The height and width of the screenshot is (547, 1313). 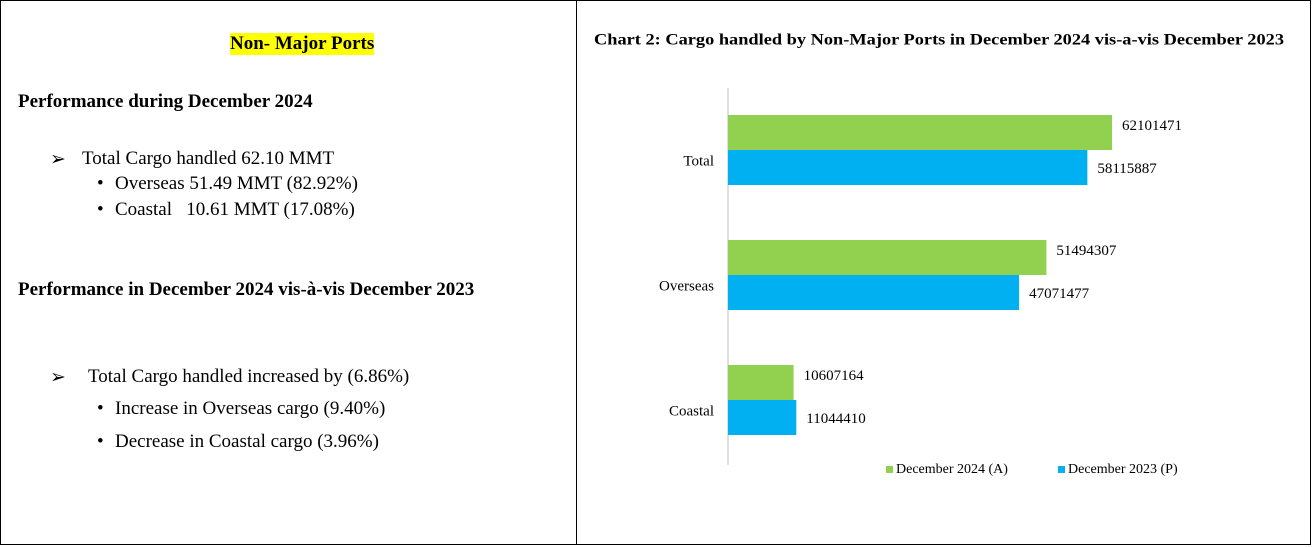 I want to click on data-label: 62101471, so click(x=1152, y=126).